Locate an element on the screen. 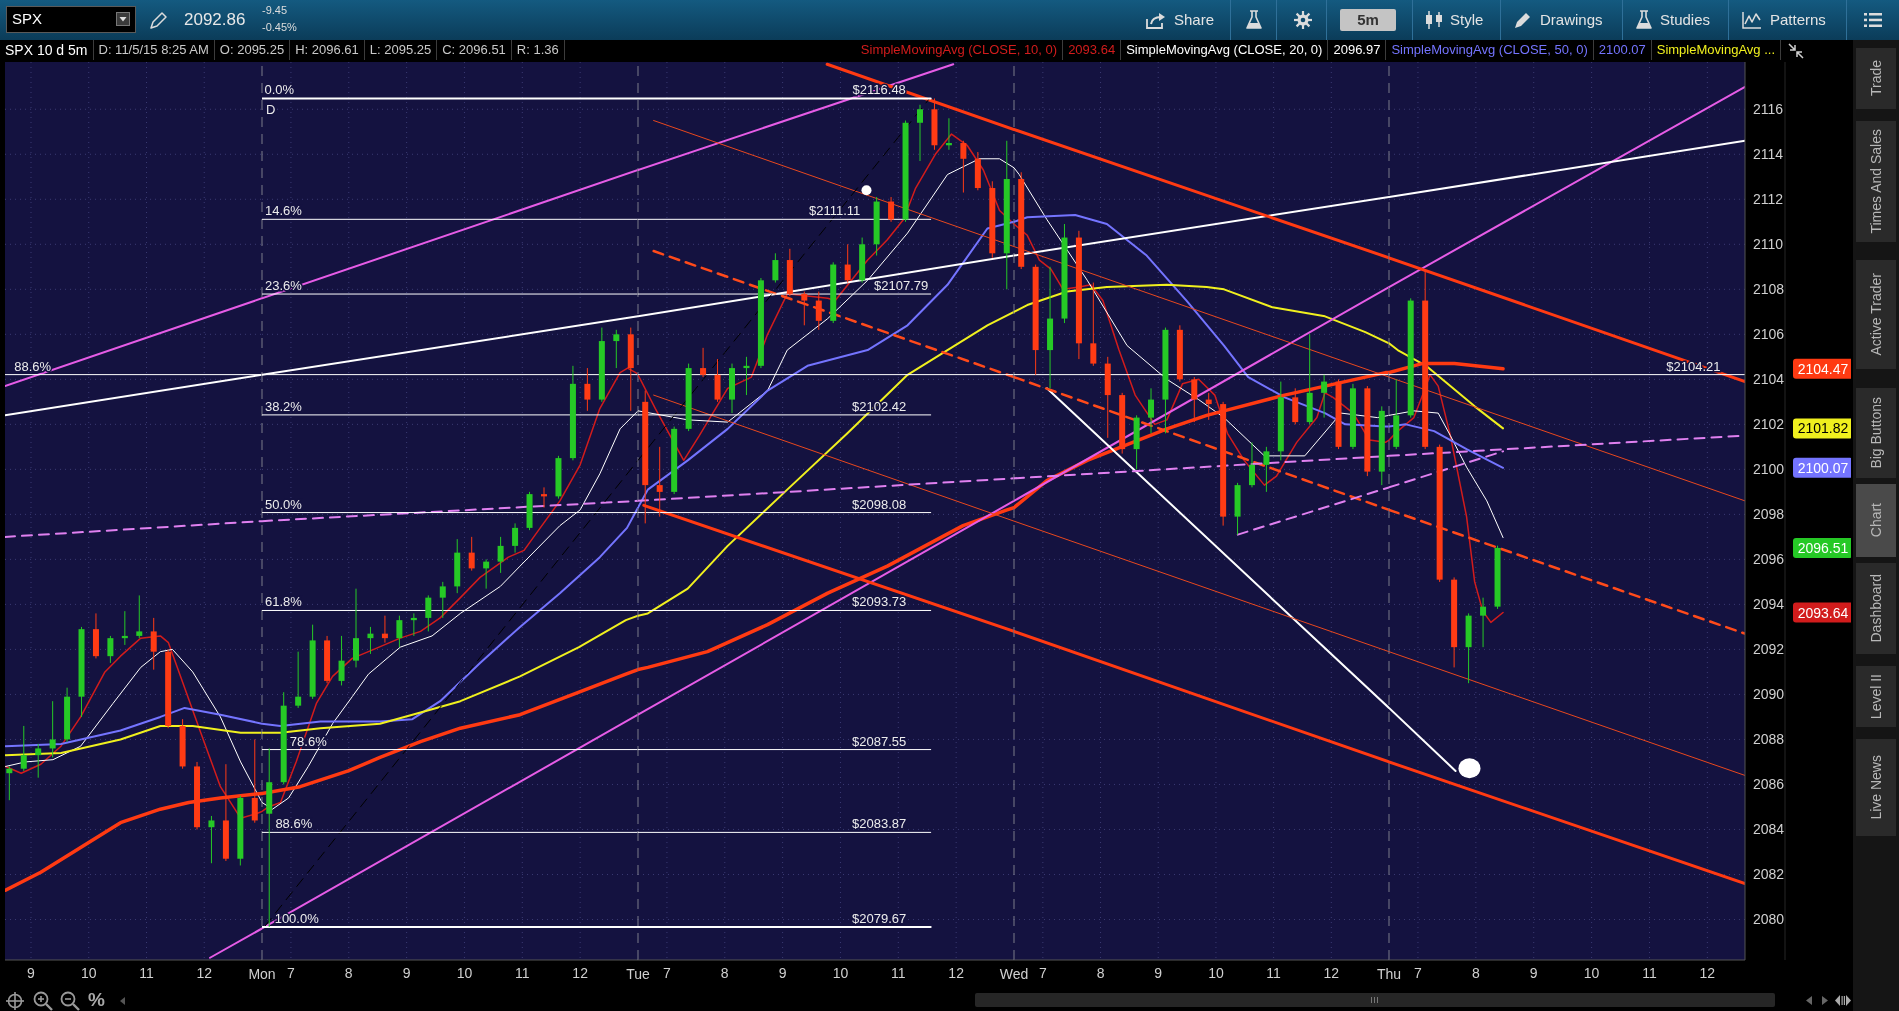  annotation: $2087.55 is located at coordinates (879, 741).